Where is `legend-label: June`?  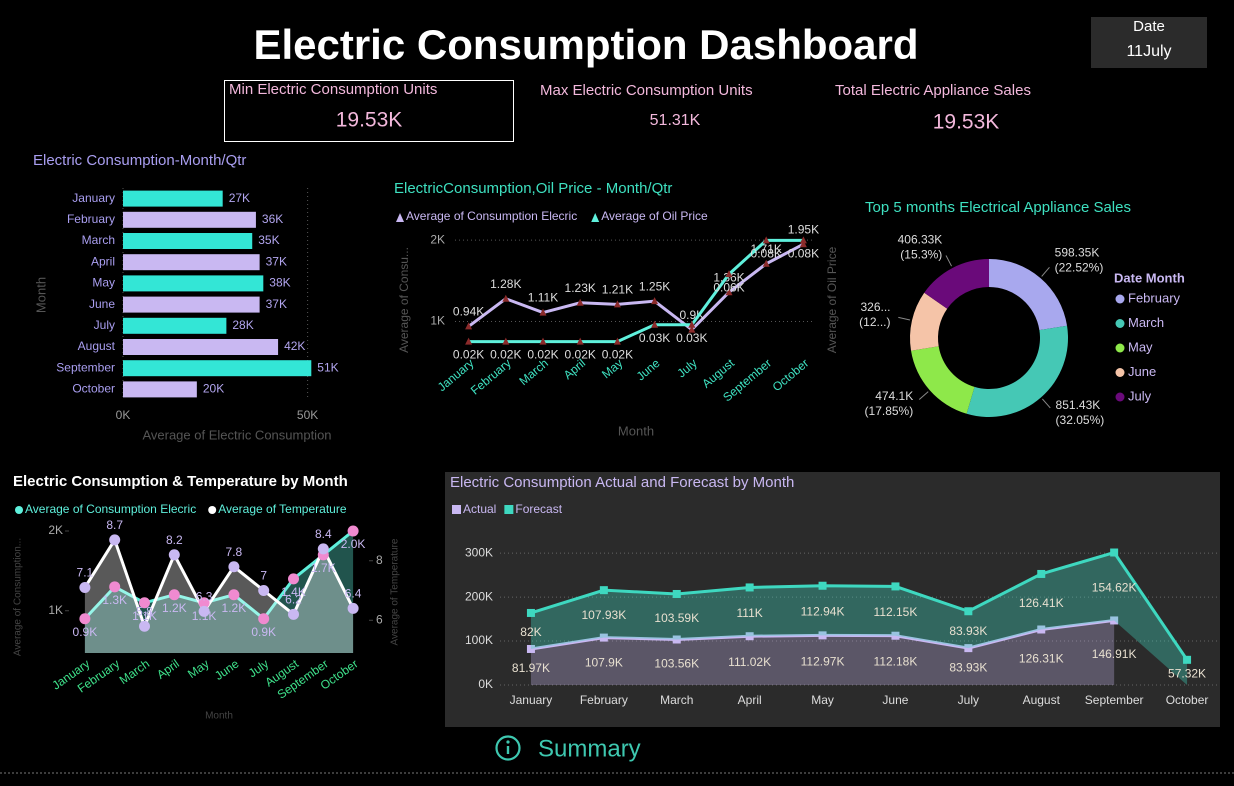 legend-label: June is located at coordinates (1142, 371).